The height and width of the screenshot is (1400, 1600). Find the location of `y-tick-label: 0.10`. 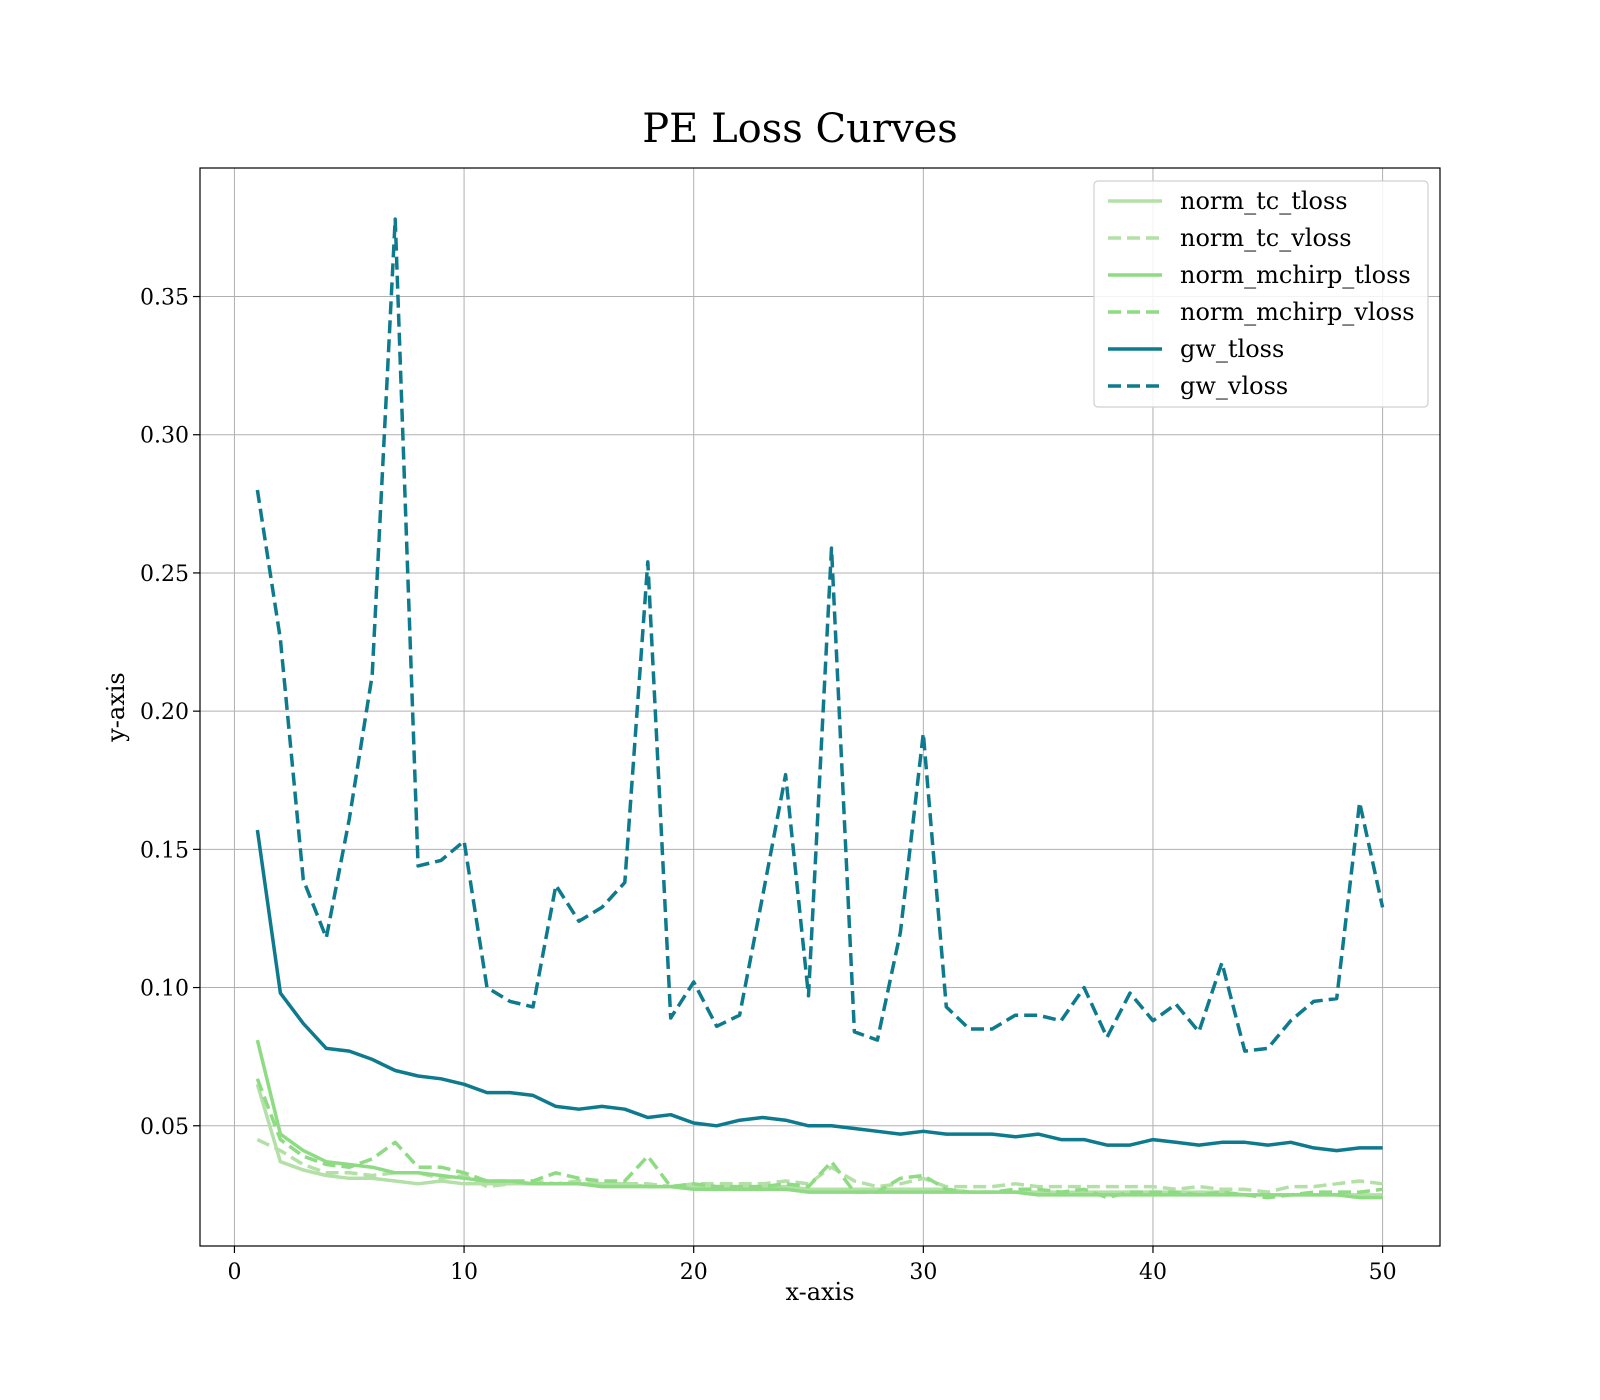

y-tick-label: 0.10 is located at coordinates (164, 989).